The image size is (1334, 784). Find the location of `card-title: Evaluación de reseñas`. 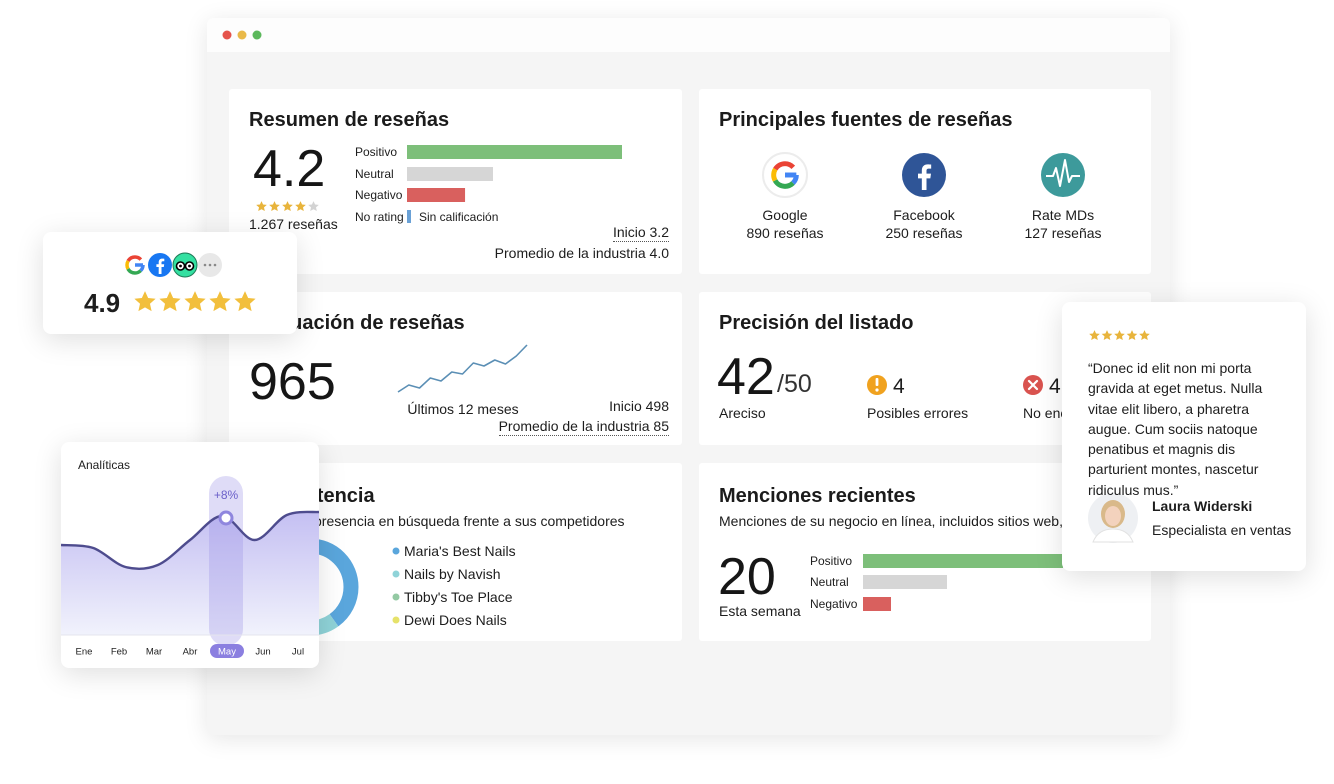

card-title: Evaluación de reseñas is located at coordinates (357, 323).